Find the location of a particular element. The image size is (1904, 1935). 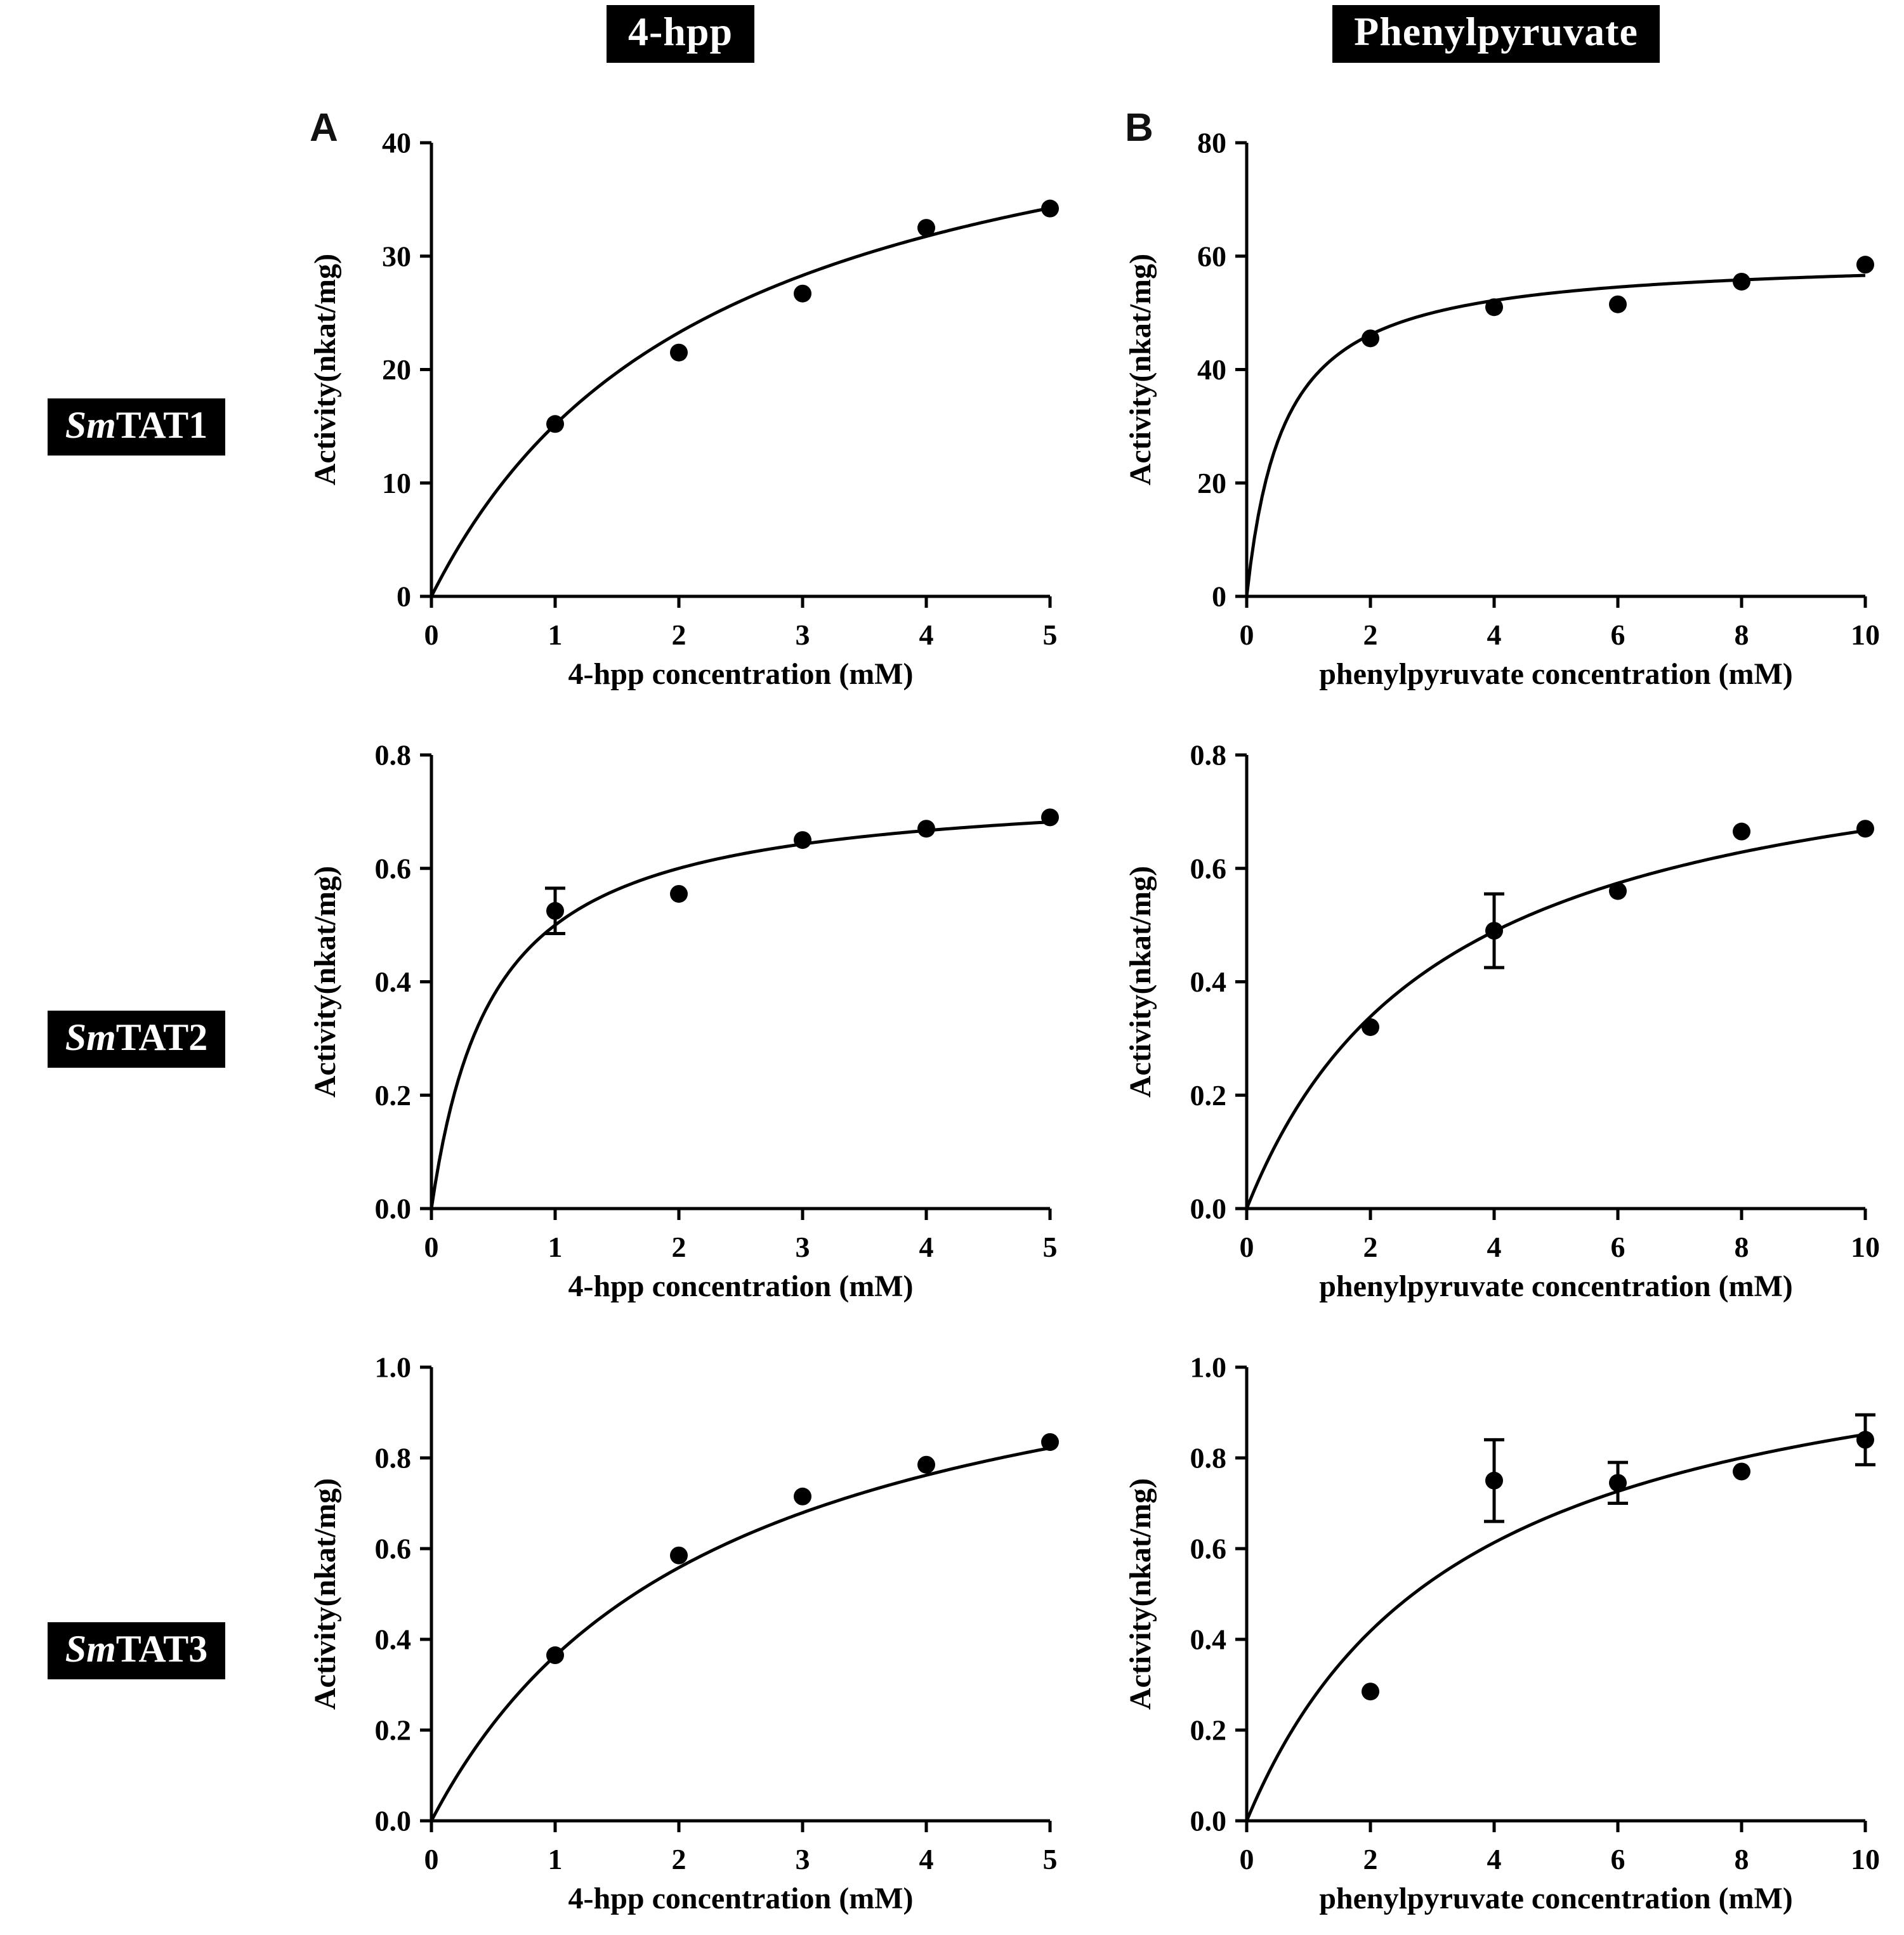

column-header-phenylpyruvate: Phenylpyruvate is located at coordinates (1496, 34).